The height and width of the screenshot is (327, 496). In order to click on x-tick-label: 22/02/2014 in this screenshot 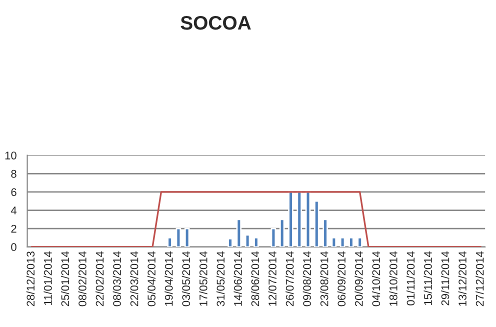, I will do `click(100, 278)`.